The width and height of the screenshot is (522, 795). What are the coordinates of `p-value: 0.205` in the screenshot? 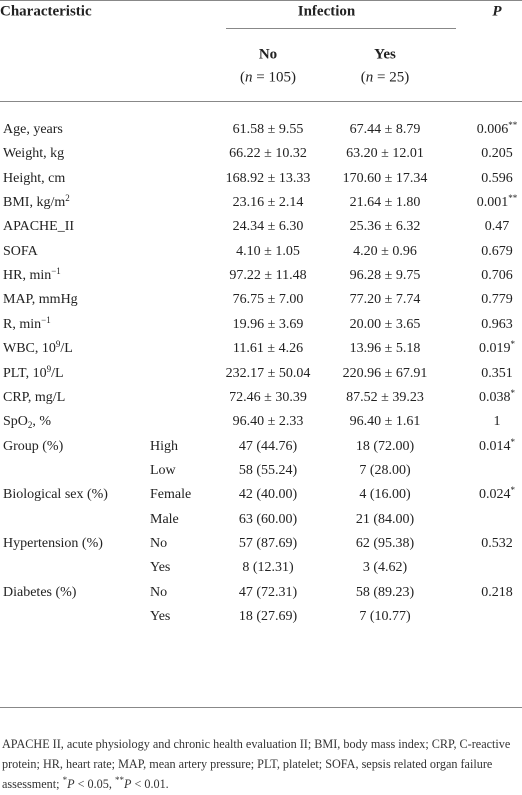 It's located at (497, 154).